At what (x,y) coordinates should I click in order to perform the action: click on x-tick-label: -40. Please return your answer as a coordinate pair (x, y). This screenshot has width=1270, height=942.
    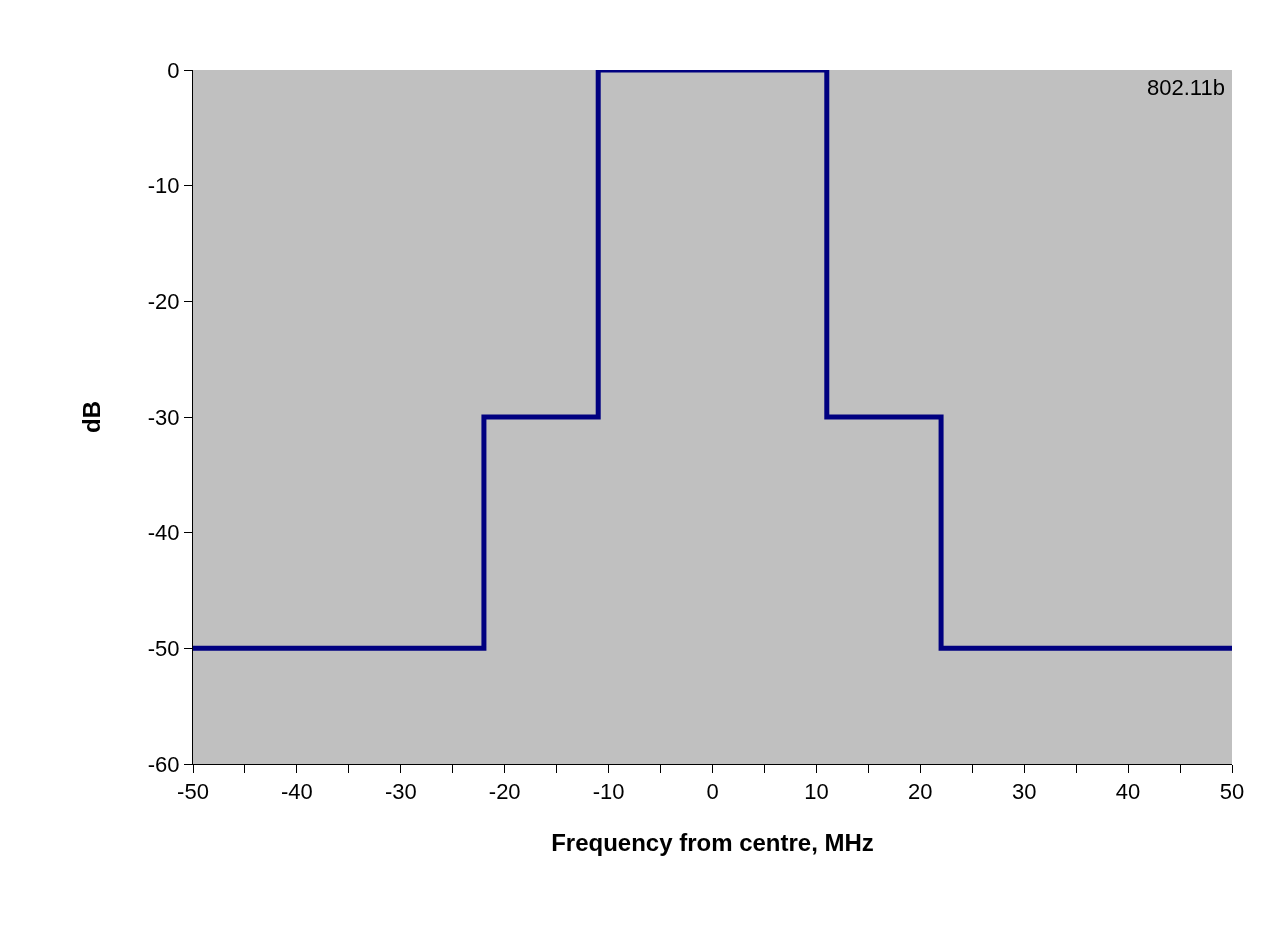
    Looking at the image, I should click on (297, 792).